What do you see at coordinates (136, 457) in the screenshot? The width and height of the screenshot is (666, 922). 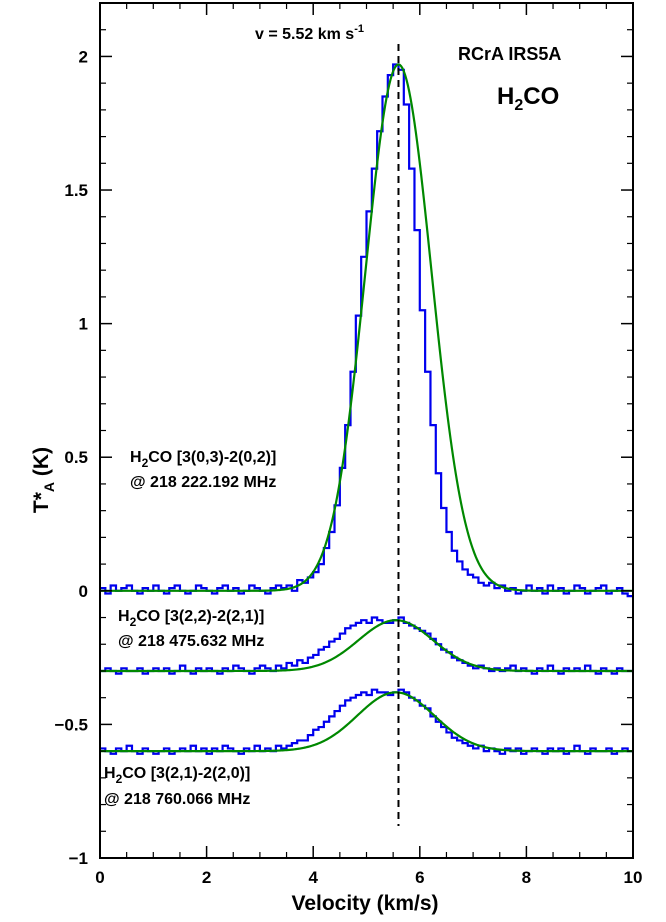 I see `line-label-1-name-base: H` at bounding box center [136, 457].